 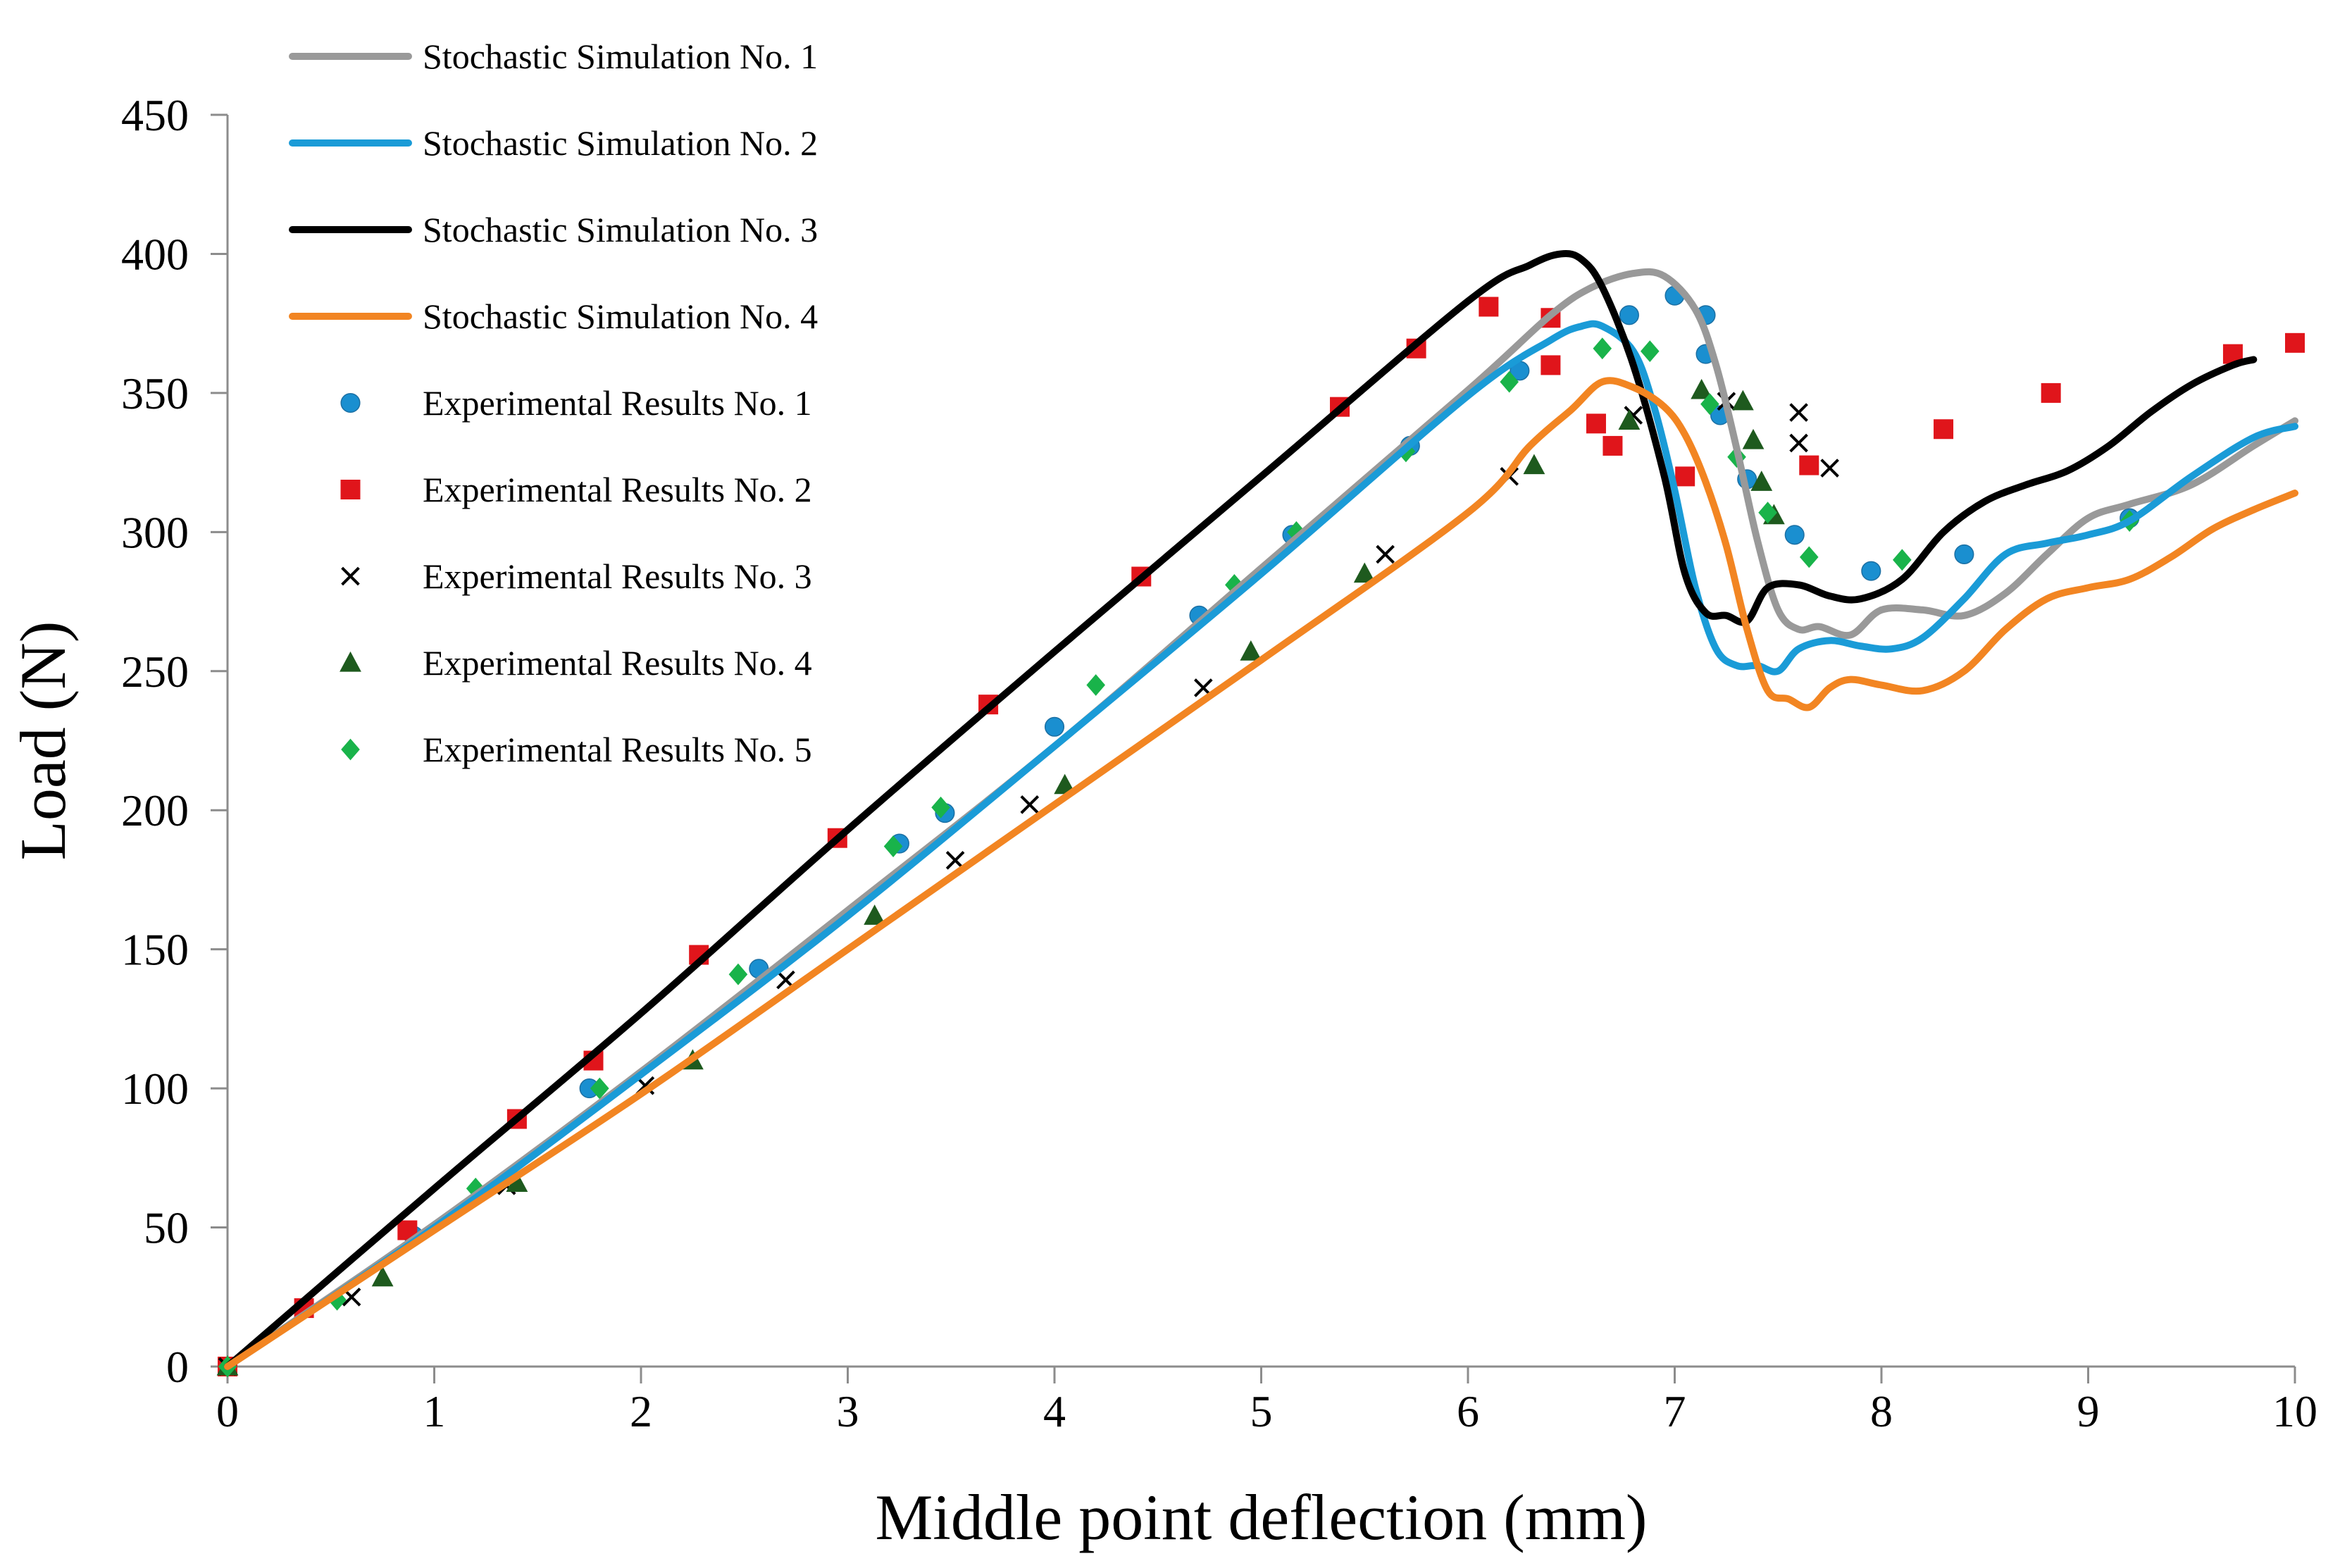 What do you see at coordinates (1261, 1517) in the screenshot?
I see `x-axis-title: Middle point deflection (mm)` at bounding box center [1261, 1517].